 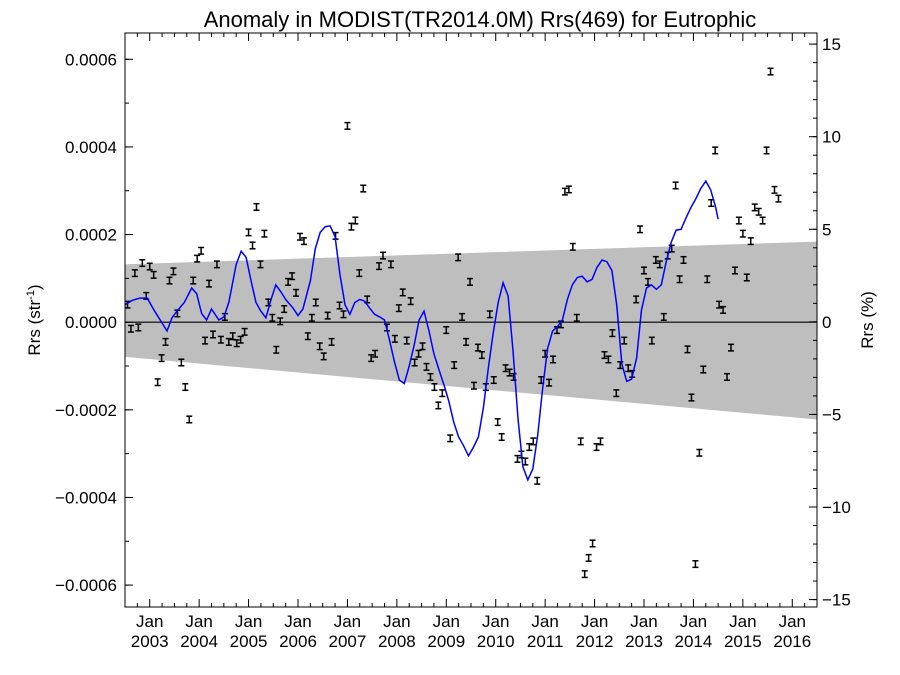 I want to click on y-axis-left-label-text: Rrs (str, so click(x=34, y=328).